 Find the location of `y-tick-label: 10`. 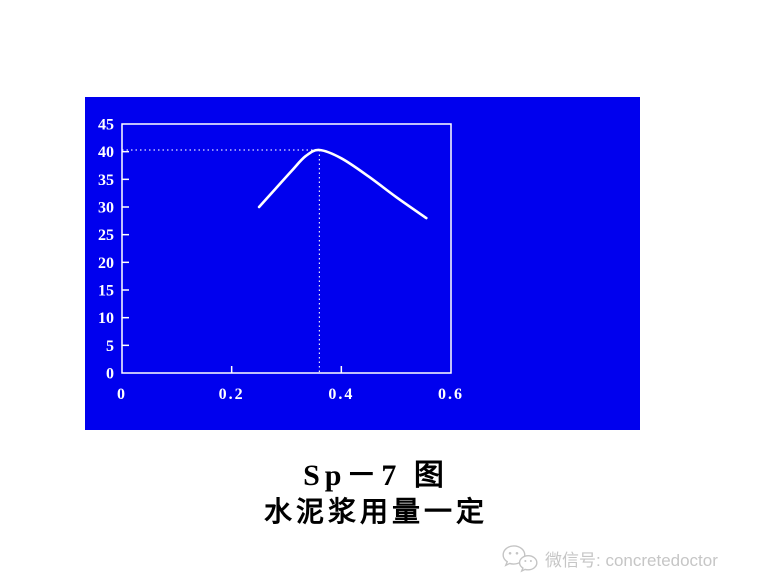

y-tick-label: 10 is located at coordinates (106, 318).